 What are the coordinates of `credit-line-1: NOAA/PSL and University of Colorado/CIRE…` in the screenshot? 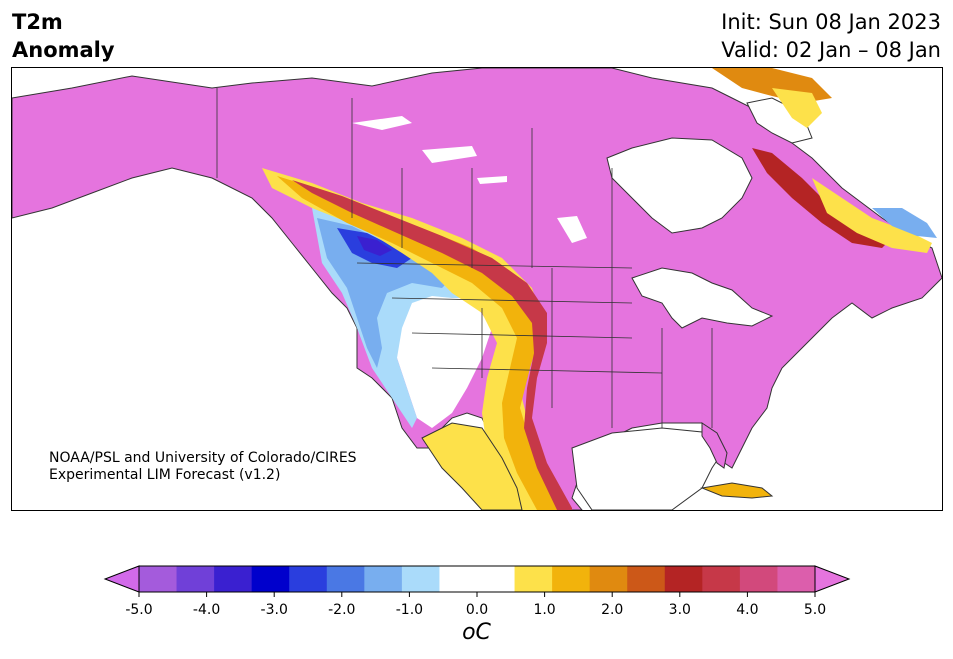 It's located at (203, 458).